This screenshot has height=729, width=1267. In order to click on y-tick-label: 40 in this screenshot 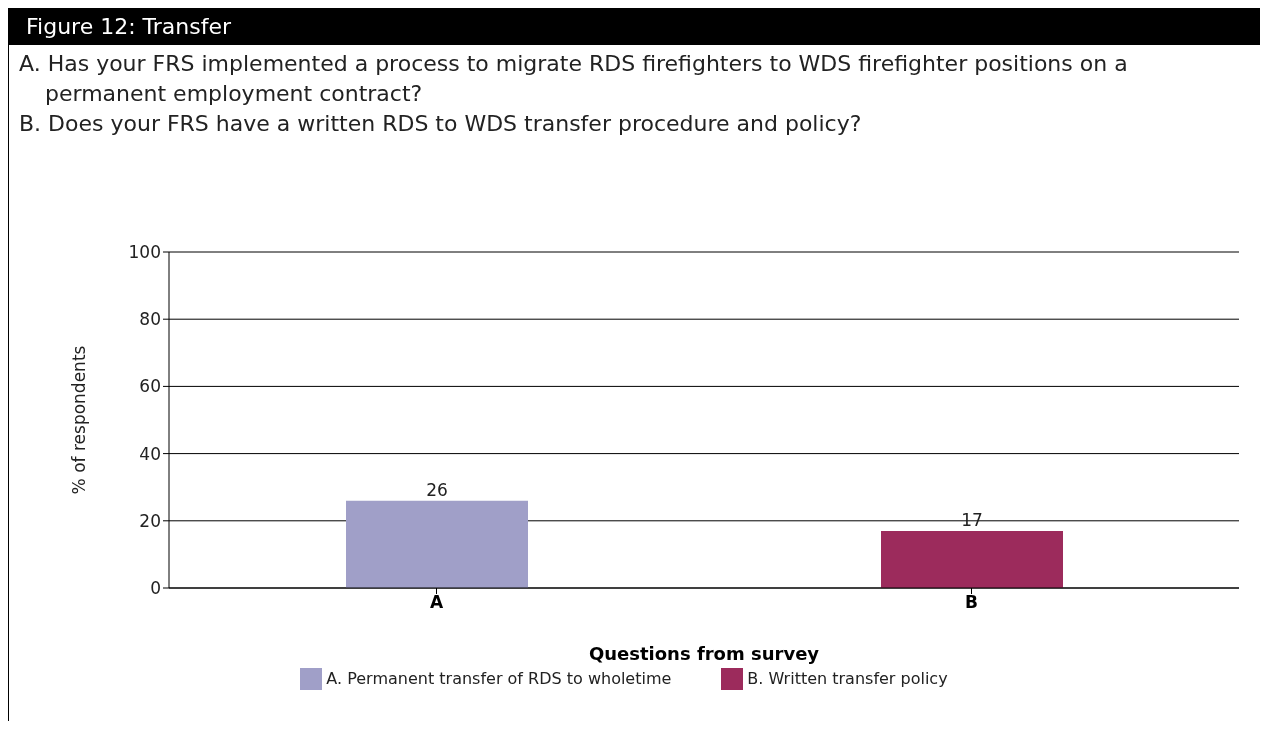, I will do `click(150, 453)`.